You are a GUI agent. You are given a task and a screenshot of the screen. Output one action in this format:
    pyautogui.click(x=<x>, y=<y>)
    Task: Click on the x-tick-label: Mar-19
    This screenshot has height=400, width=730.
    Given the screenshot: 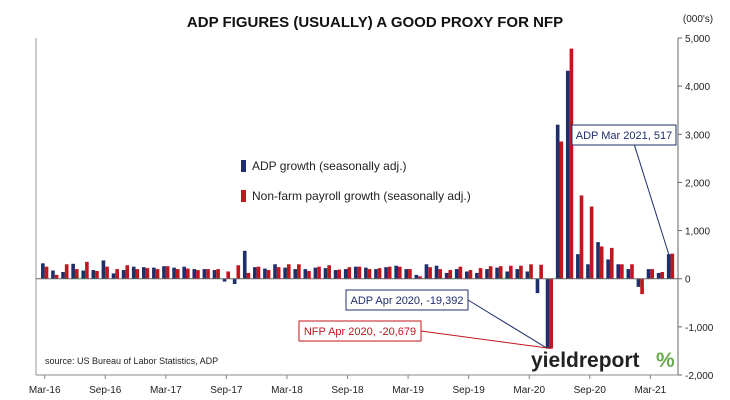 What is the action you would take?
    pyautogui.click(x=408, y=390)
    